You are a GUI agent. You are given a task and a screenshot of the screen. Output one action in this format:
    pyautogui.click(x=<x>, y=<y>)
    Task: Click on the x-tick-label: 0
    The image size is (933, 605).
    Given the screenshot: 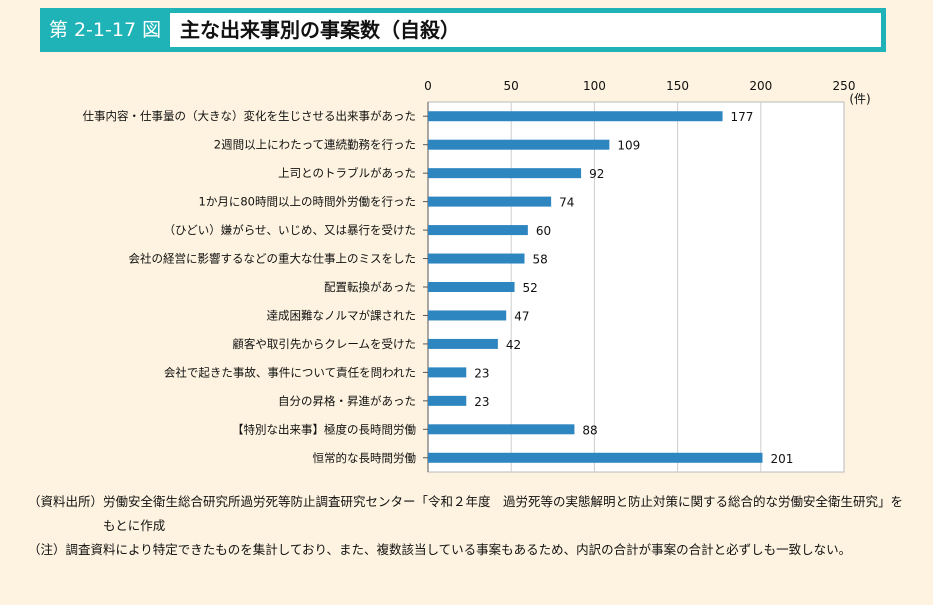 What is the action you would take?
    pyautogui.click(x=428, y=86)
    